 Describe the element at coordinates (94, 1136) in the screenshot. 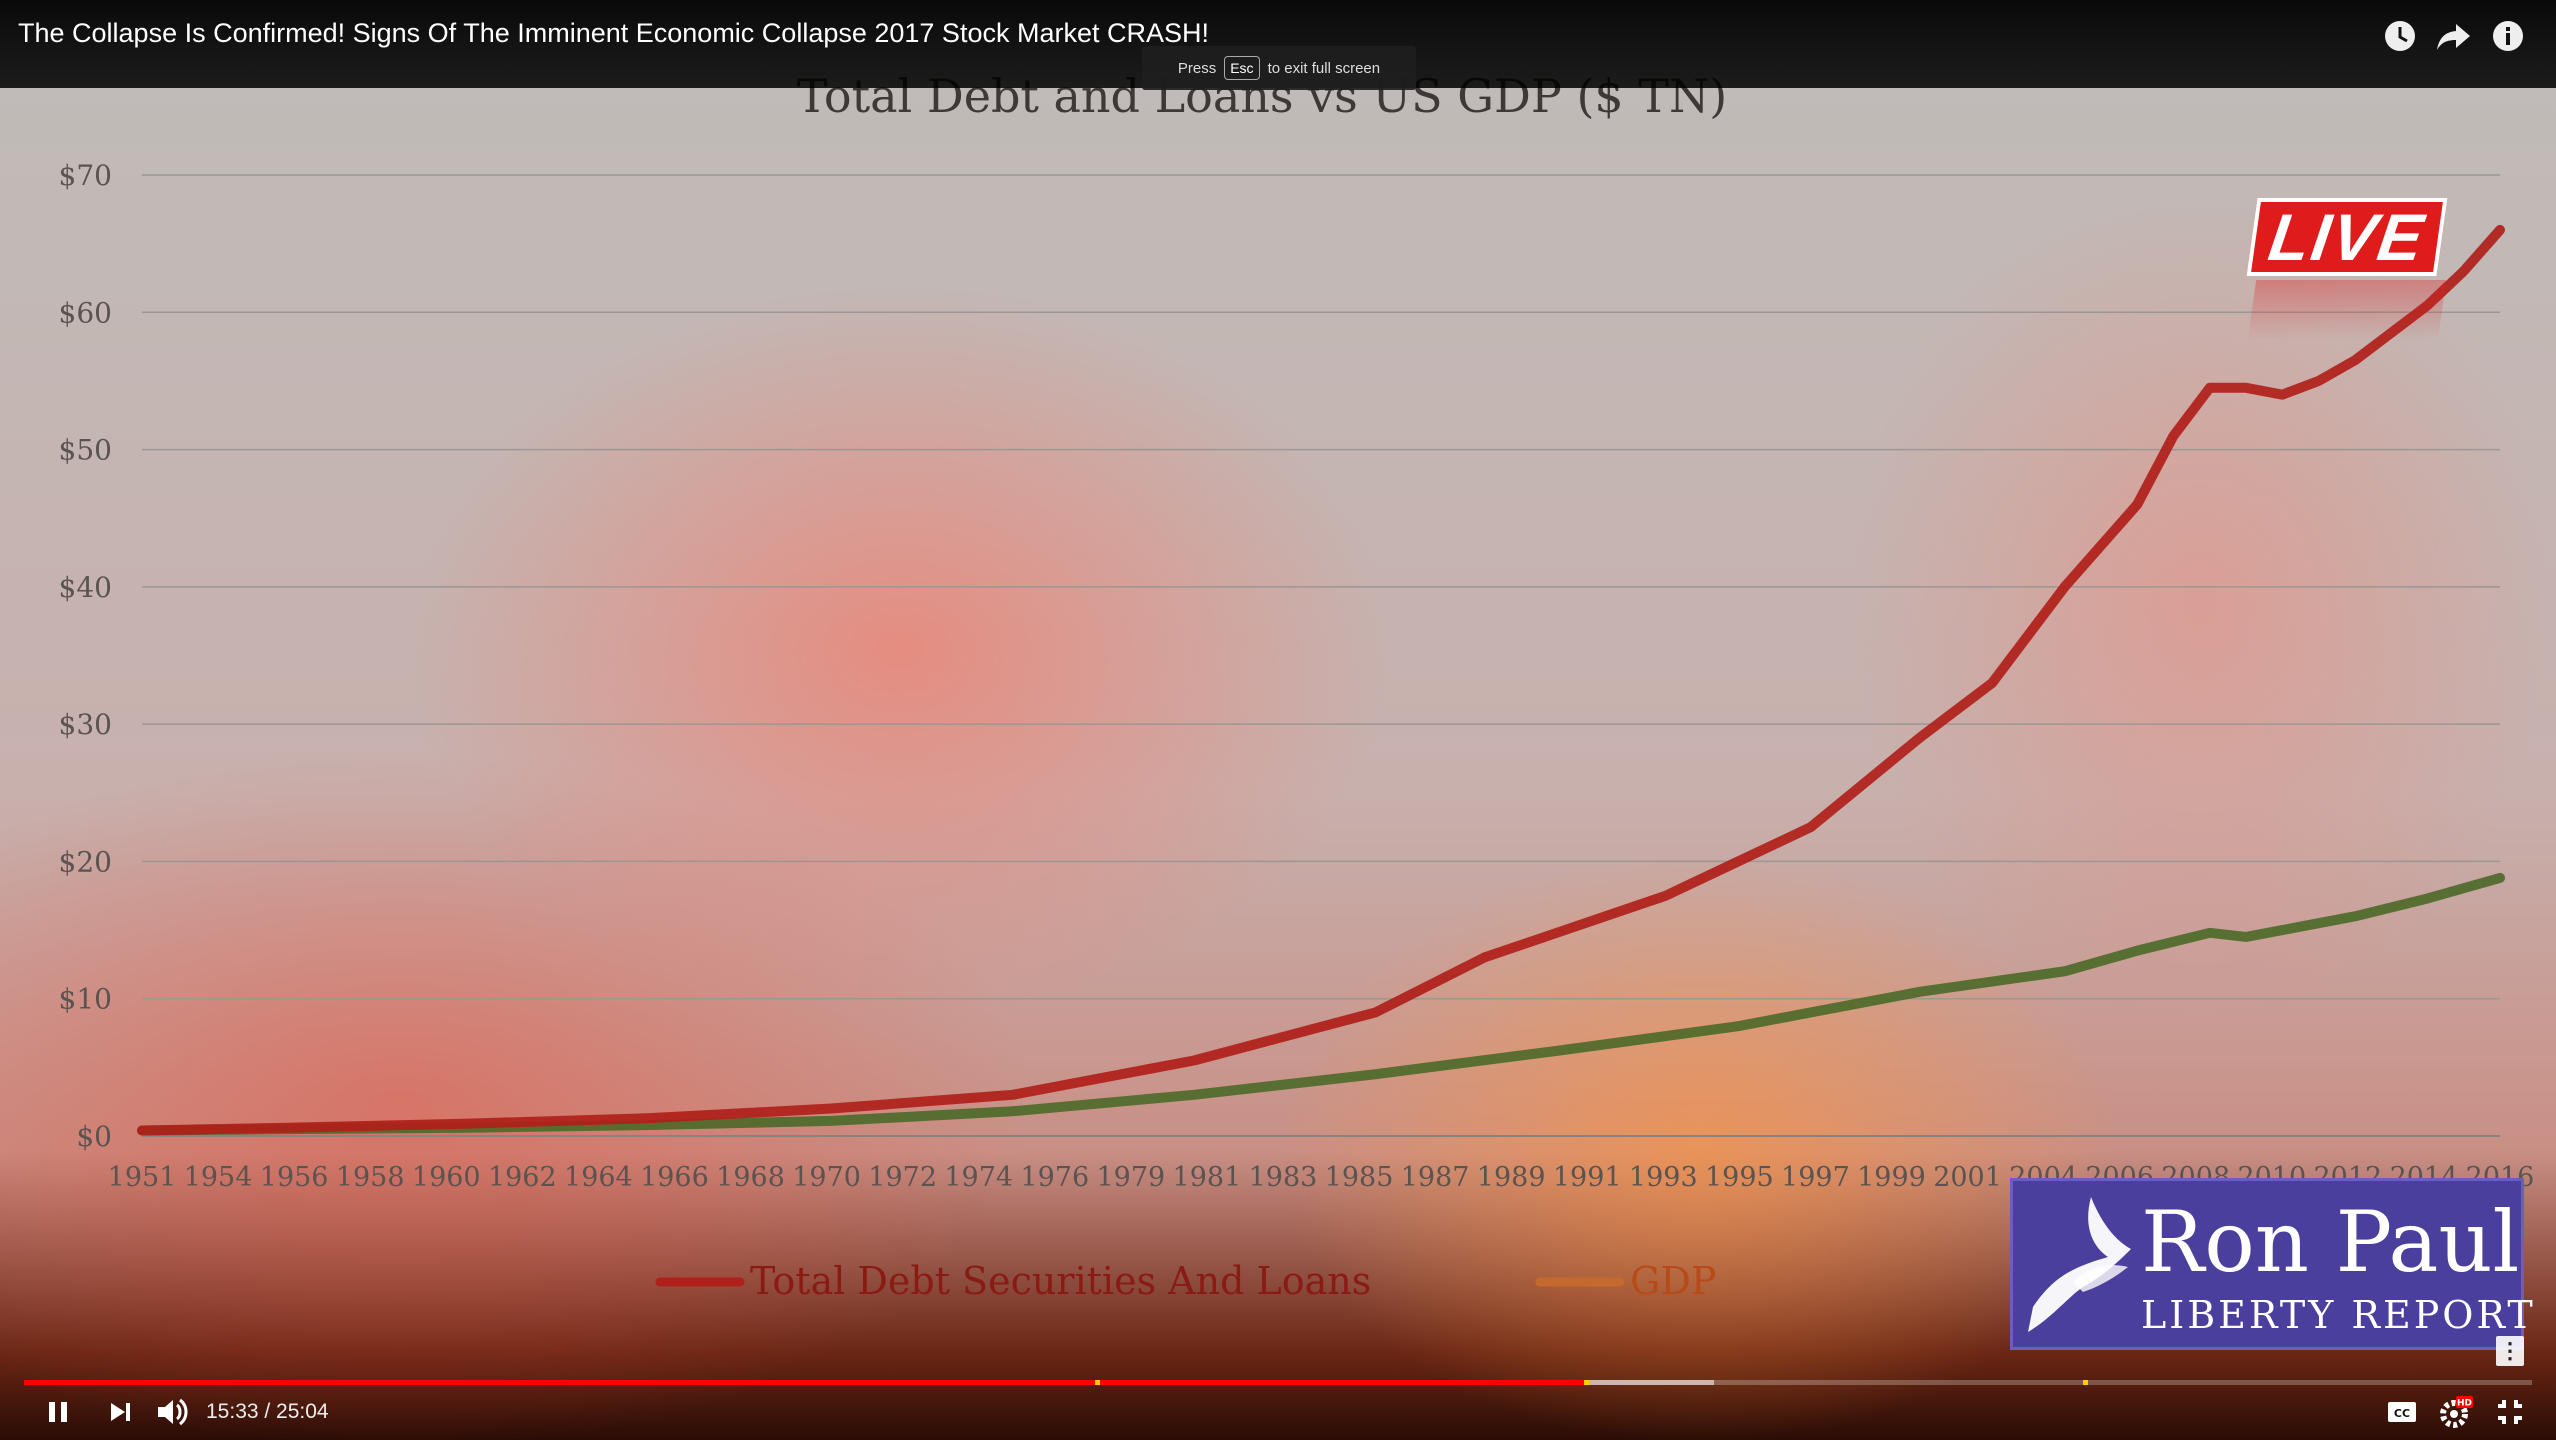

I see `y-tick-label: $0` at that location.